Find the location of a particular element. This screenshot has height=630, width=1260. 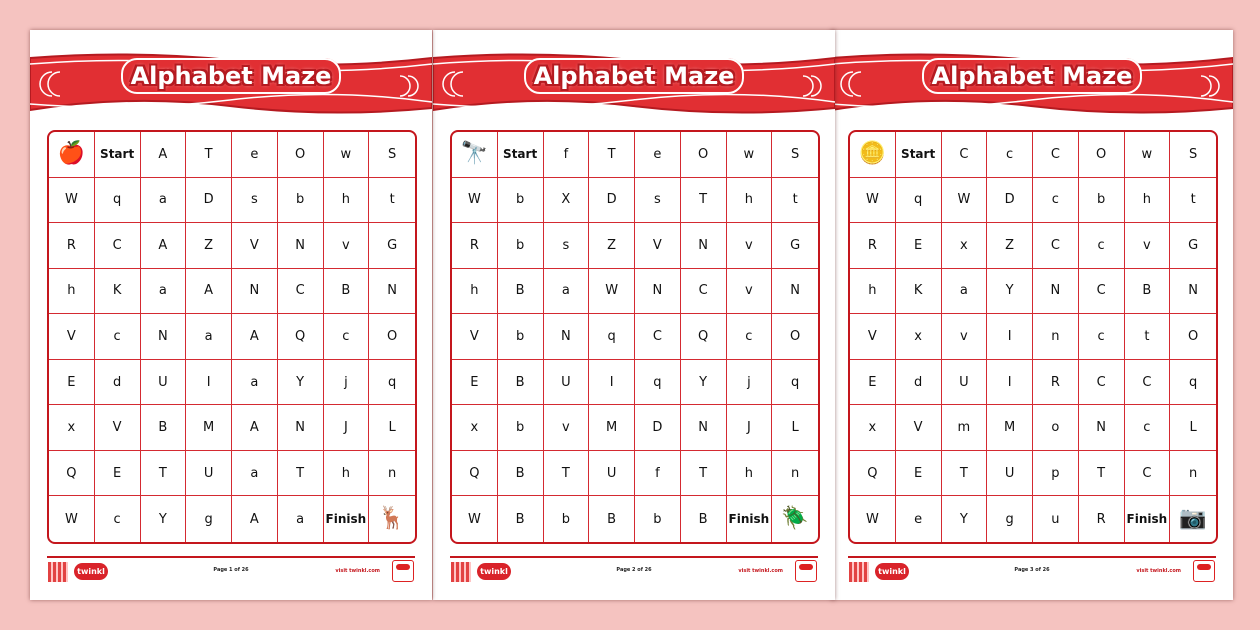

binoculars-icon: 🔭 is located at coordinates (475, 155).